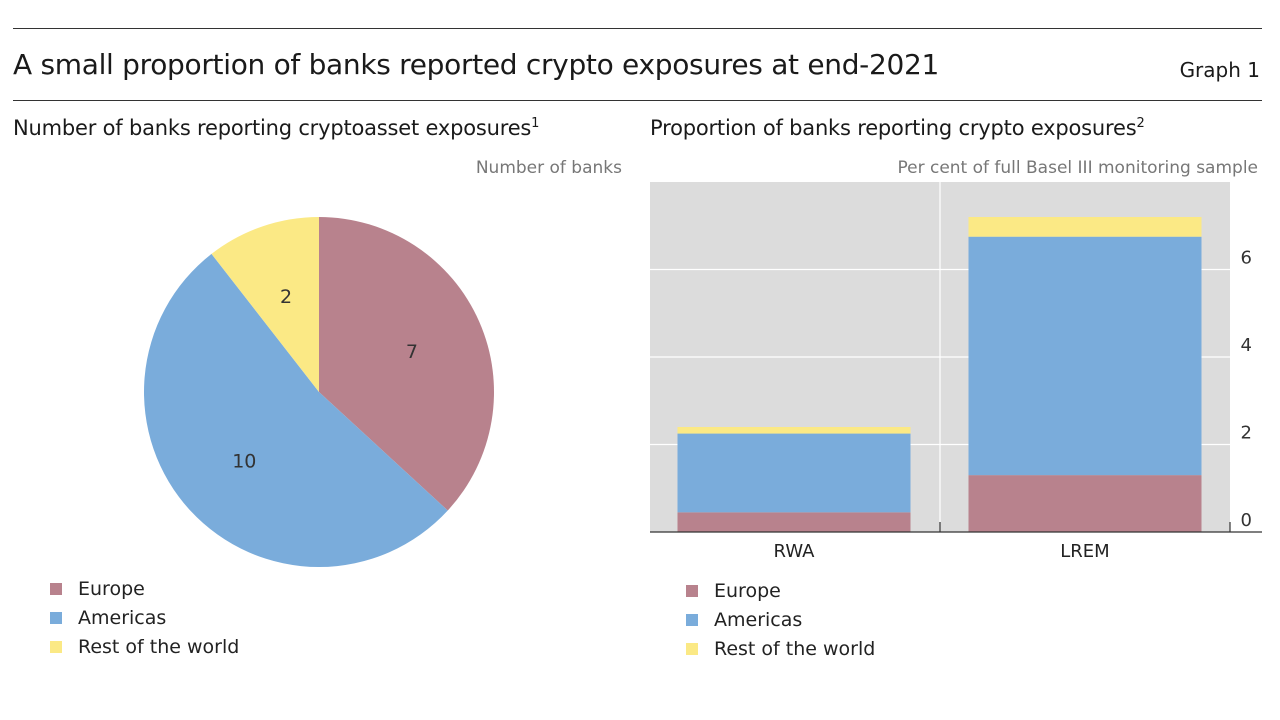  What do you see at coordinates (406, 364) in the screenshot?
I see `pie-slice-europe` at bounding box center [406, 364].